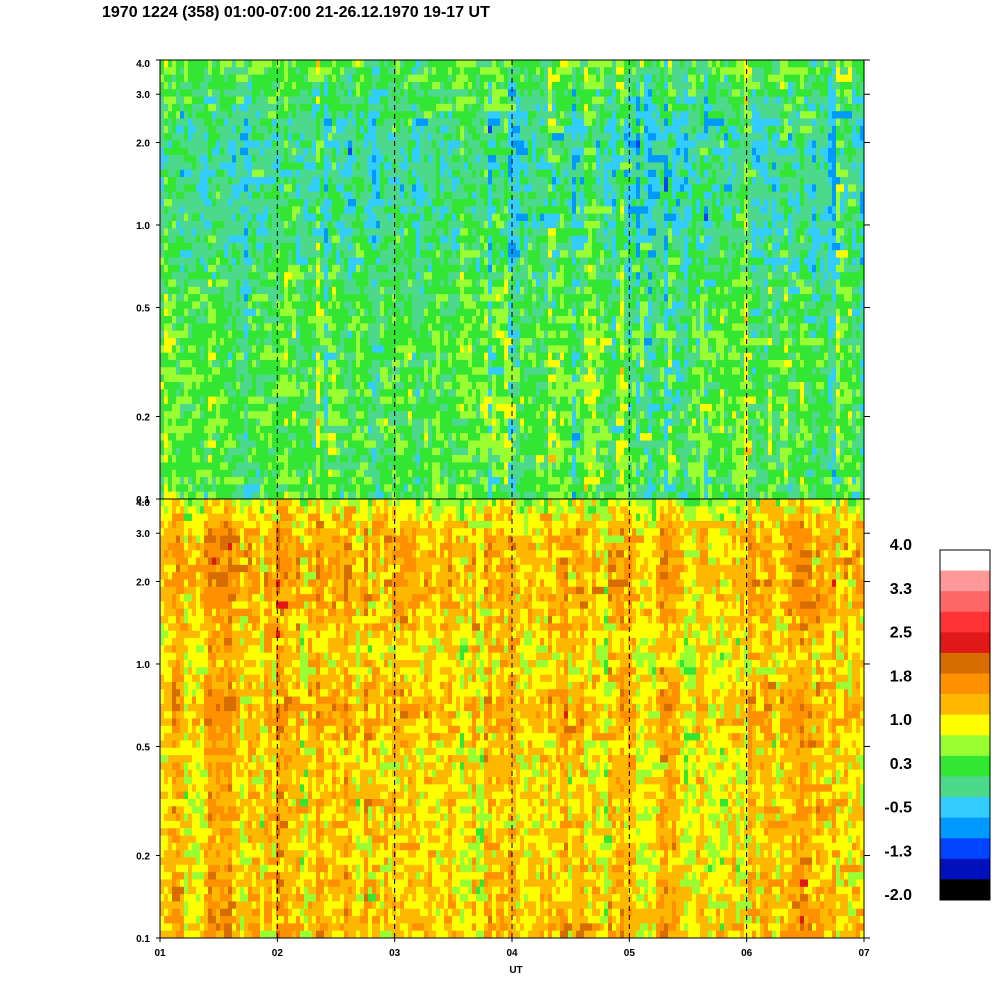 This screenshot has height=1000, width=1000. What do you see at coordinates (864, 953) in the screenshot?
I see `x-tick-label: 07` at bounding box center [864, 953].